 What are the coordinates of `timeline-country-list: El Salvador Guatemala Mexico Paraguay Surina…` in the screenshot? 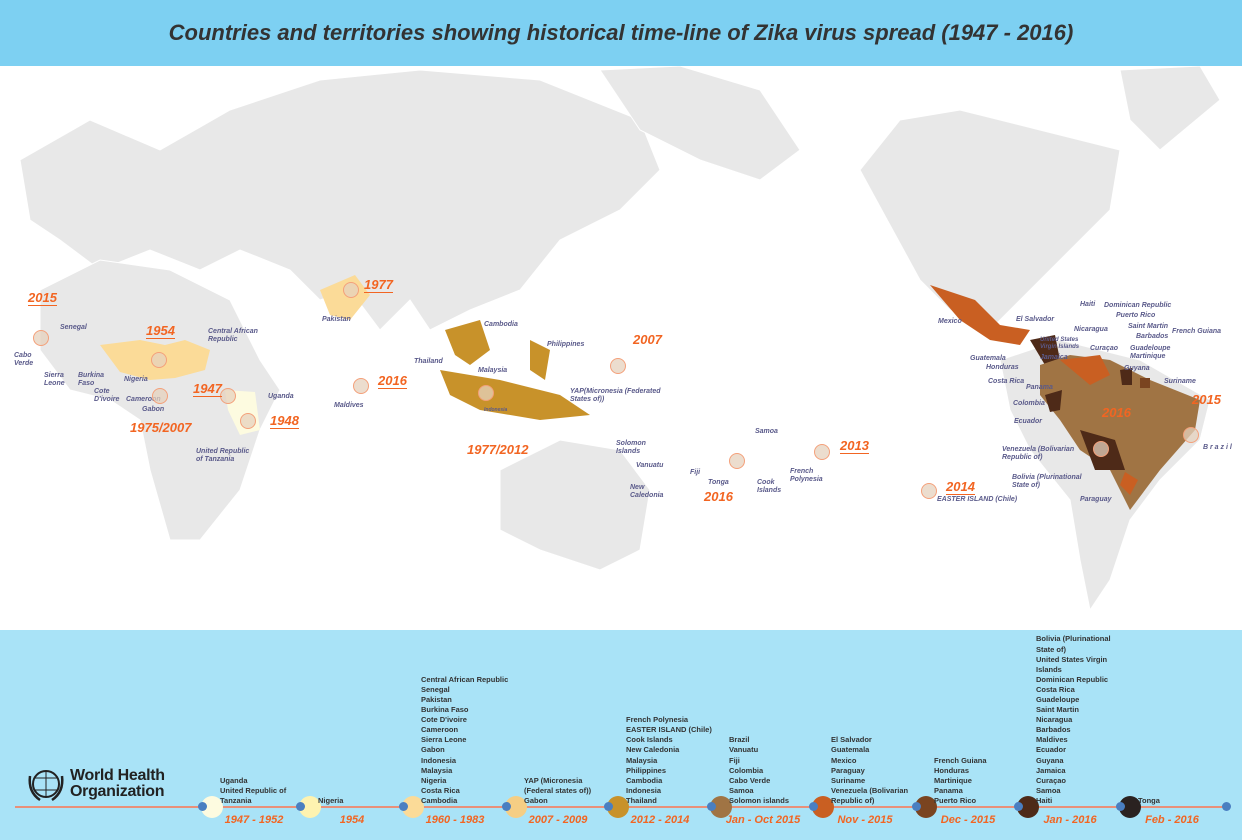 It's located at (869, 770).